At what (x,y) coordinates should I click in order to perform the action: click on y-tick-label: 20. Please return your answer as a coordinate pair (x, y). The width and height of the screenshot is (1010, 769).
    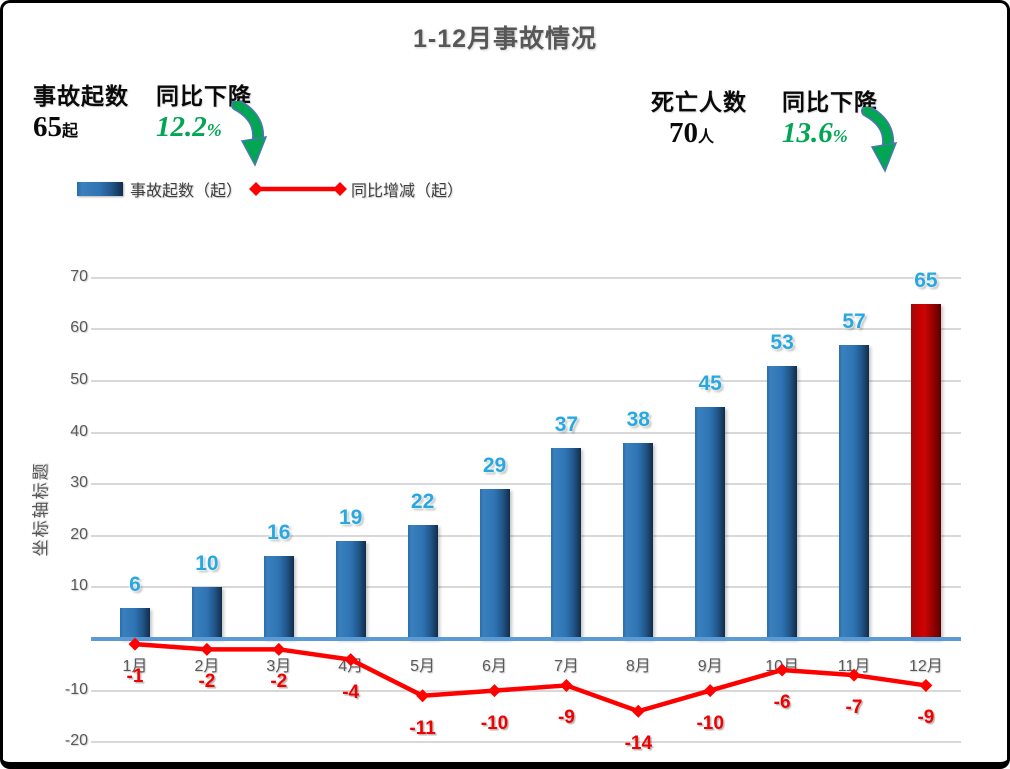
    Looking at the image, I should click on (79, 534).